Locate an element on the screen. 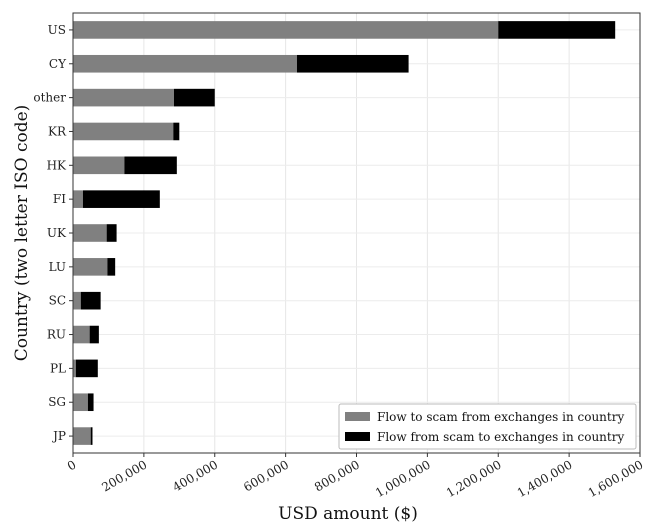 Image resolution: width=666 pixels, height=524 pixels. bar-lu-from-scam is located at coordinates (111, 267).